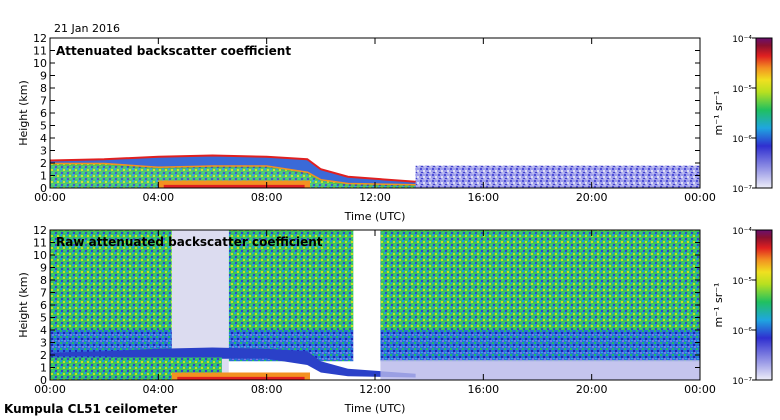  Describe the element at coordinates (173, 51) in the screenshot. I see `panel-title: Attenuated backscatter coefficient` at that location.